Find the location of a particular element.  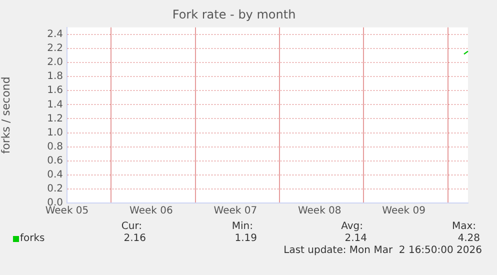

text: Last update: Mon Mar 2 16:50:00 2026 is located at coordinates (383, 251).